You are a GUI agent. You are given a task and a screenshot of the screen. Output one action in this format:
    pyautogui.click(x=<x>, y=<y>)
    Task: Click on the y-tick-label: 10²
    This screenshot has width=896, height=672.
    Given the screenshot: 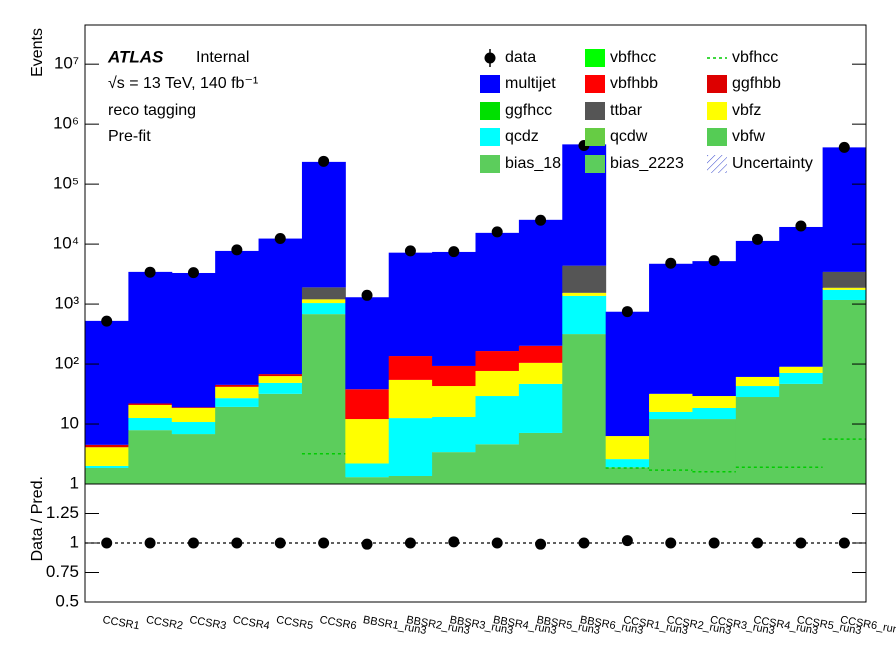 What is the action you would take?
    pyautogui.click(x=66, y=363)
    